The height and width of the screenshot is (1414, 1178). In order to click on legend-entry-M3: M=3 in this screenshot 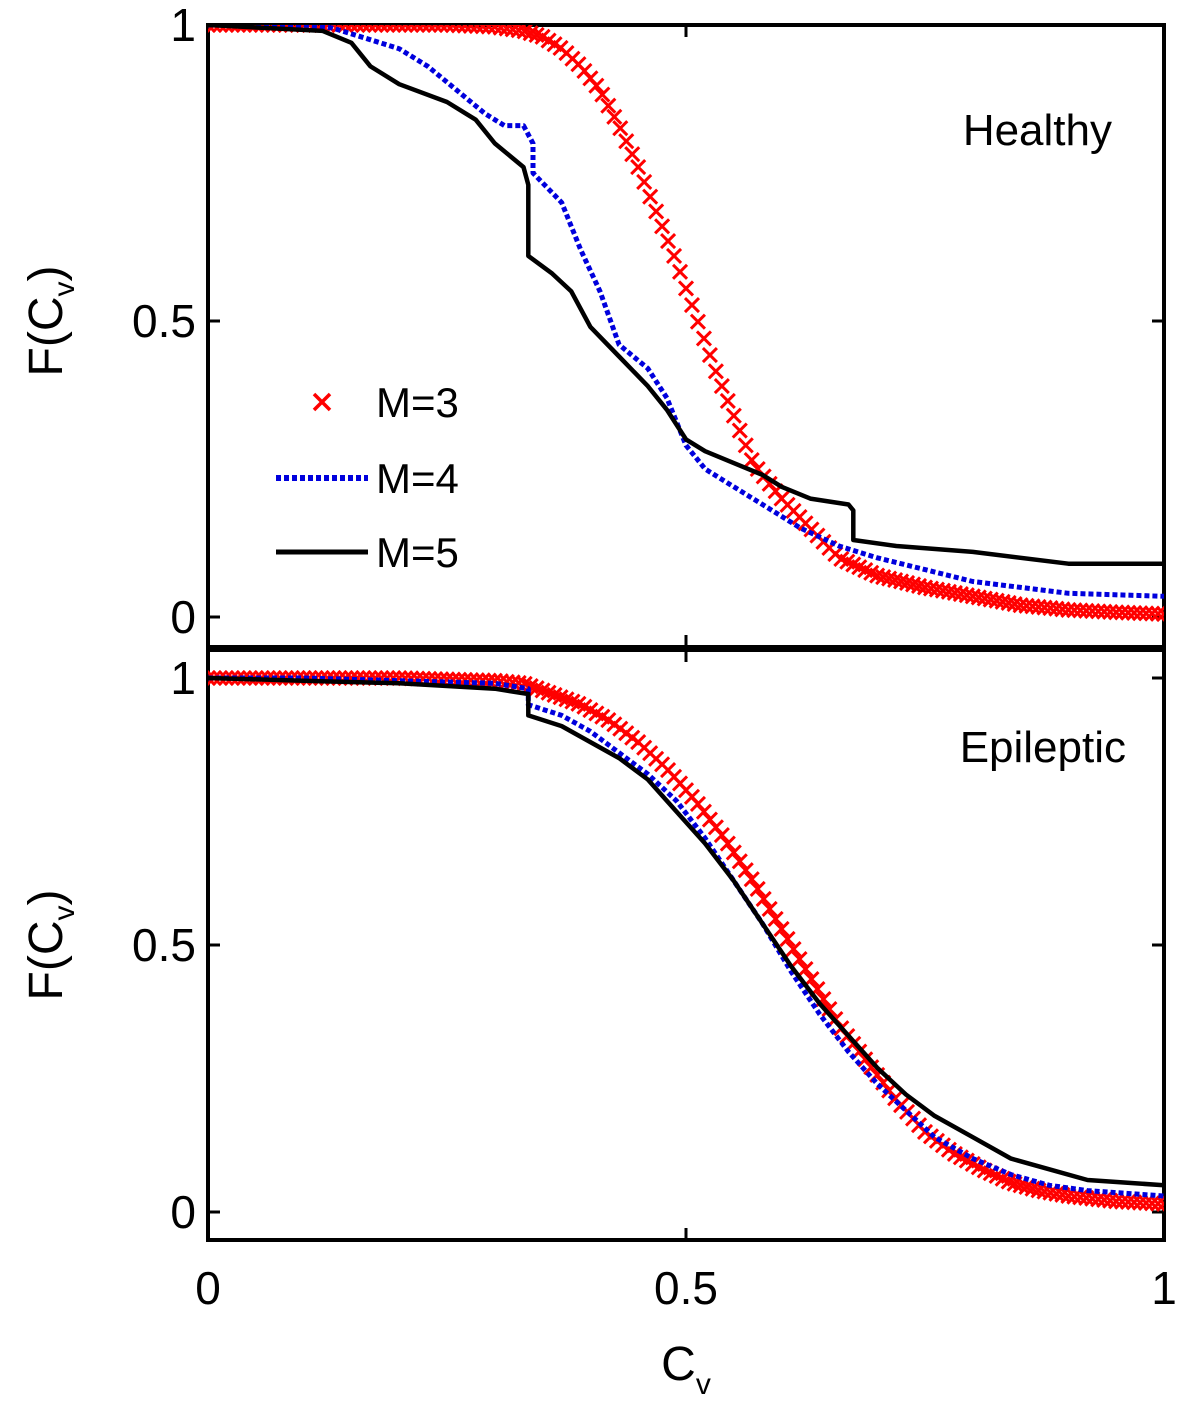, I will do `click(385, 402)`.